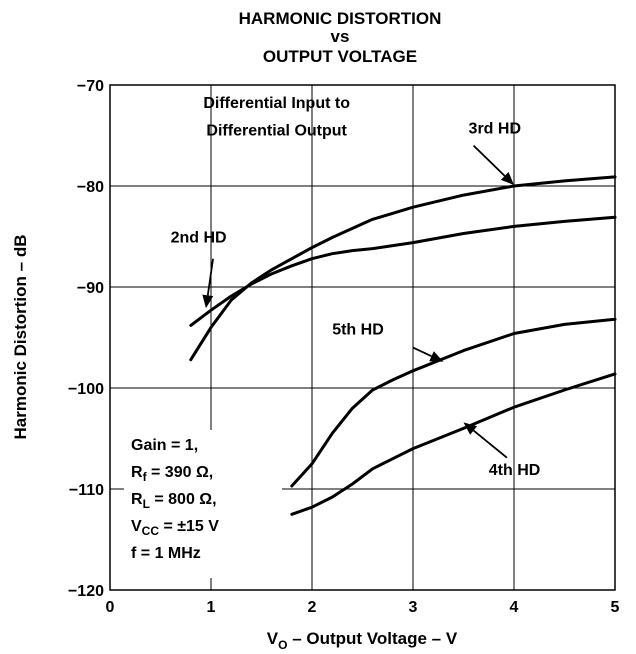 This screenshot has width=636, height=654. I want to click on condition-frequency: f = 1 MHz, so click(166, 553).